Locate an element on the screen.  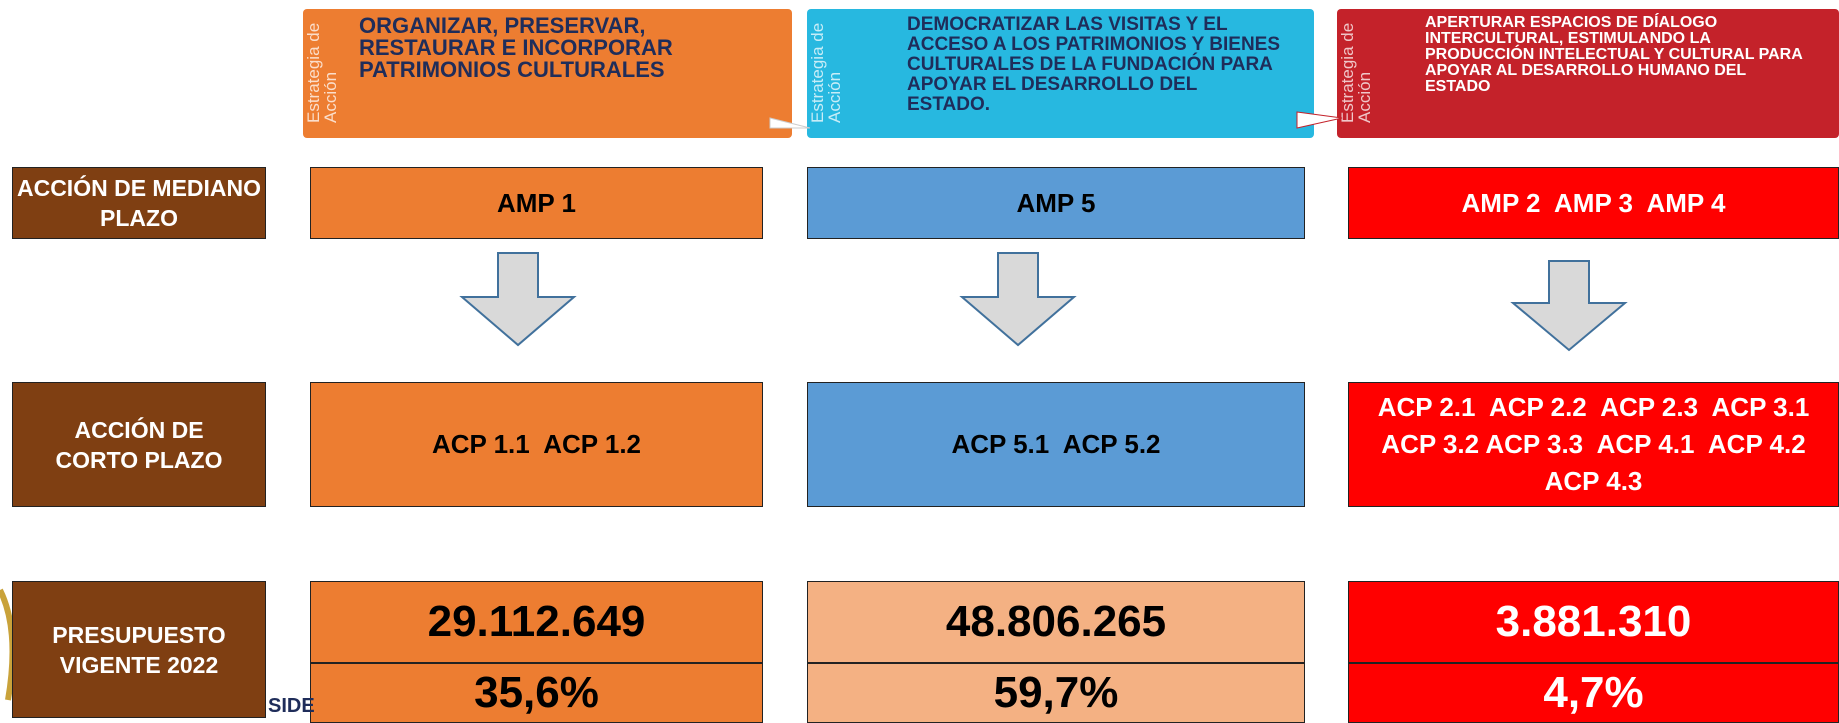
percent-box: 35,6% is located at coordinates (536, 693).